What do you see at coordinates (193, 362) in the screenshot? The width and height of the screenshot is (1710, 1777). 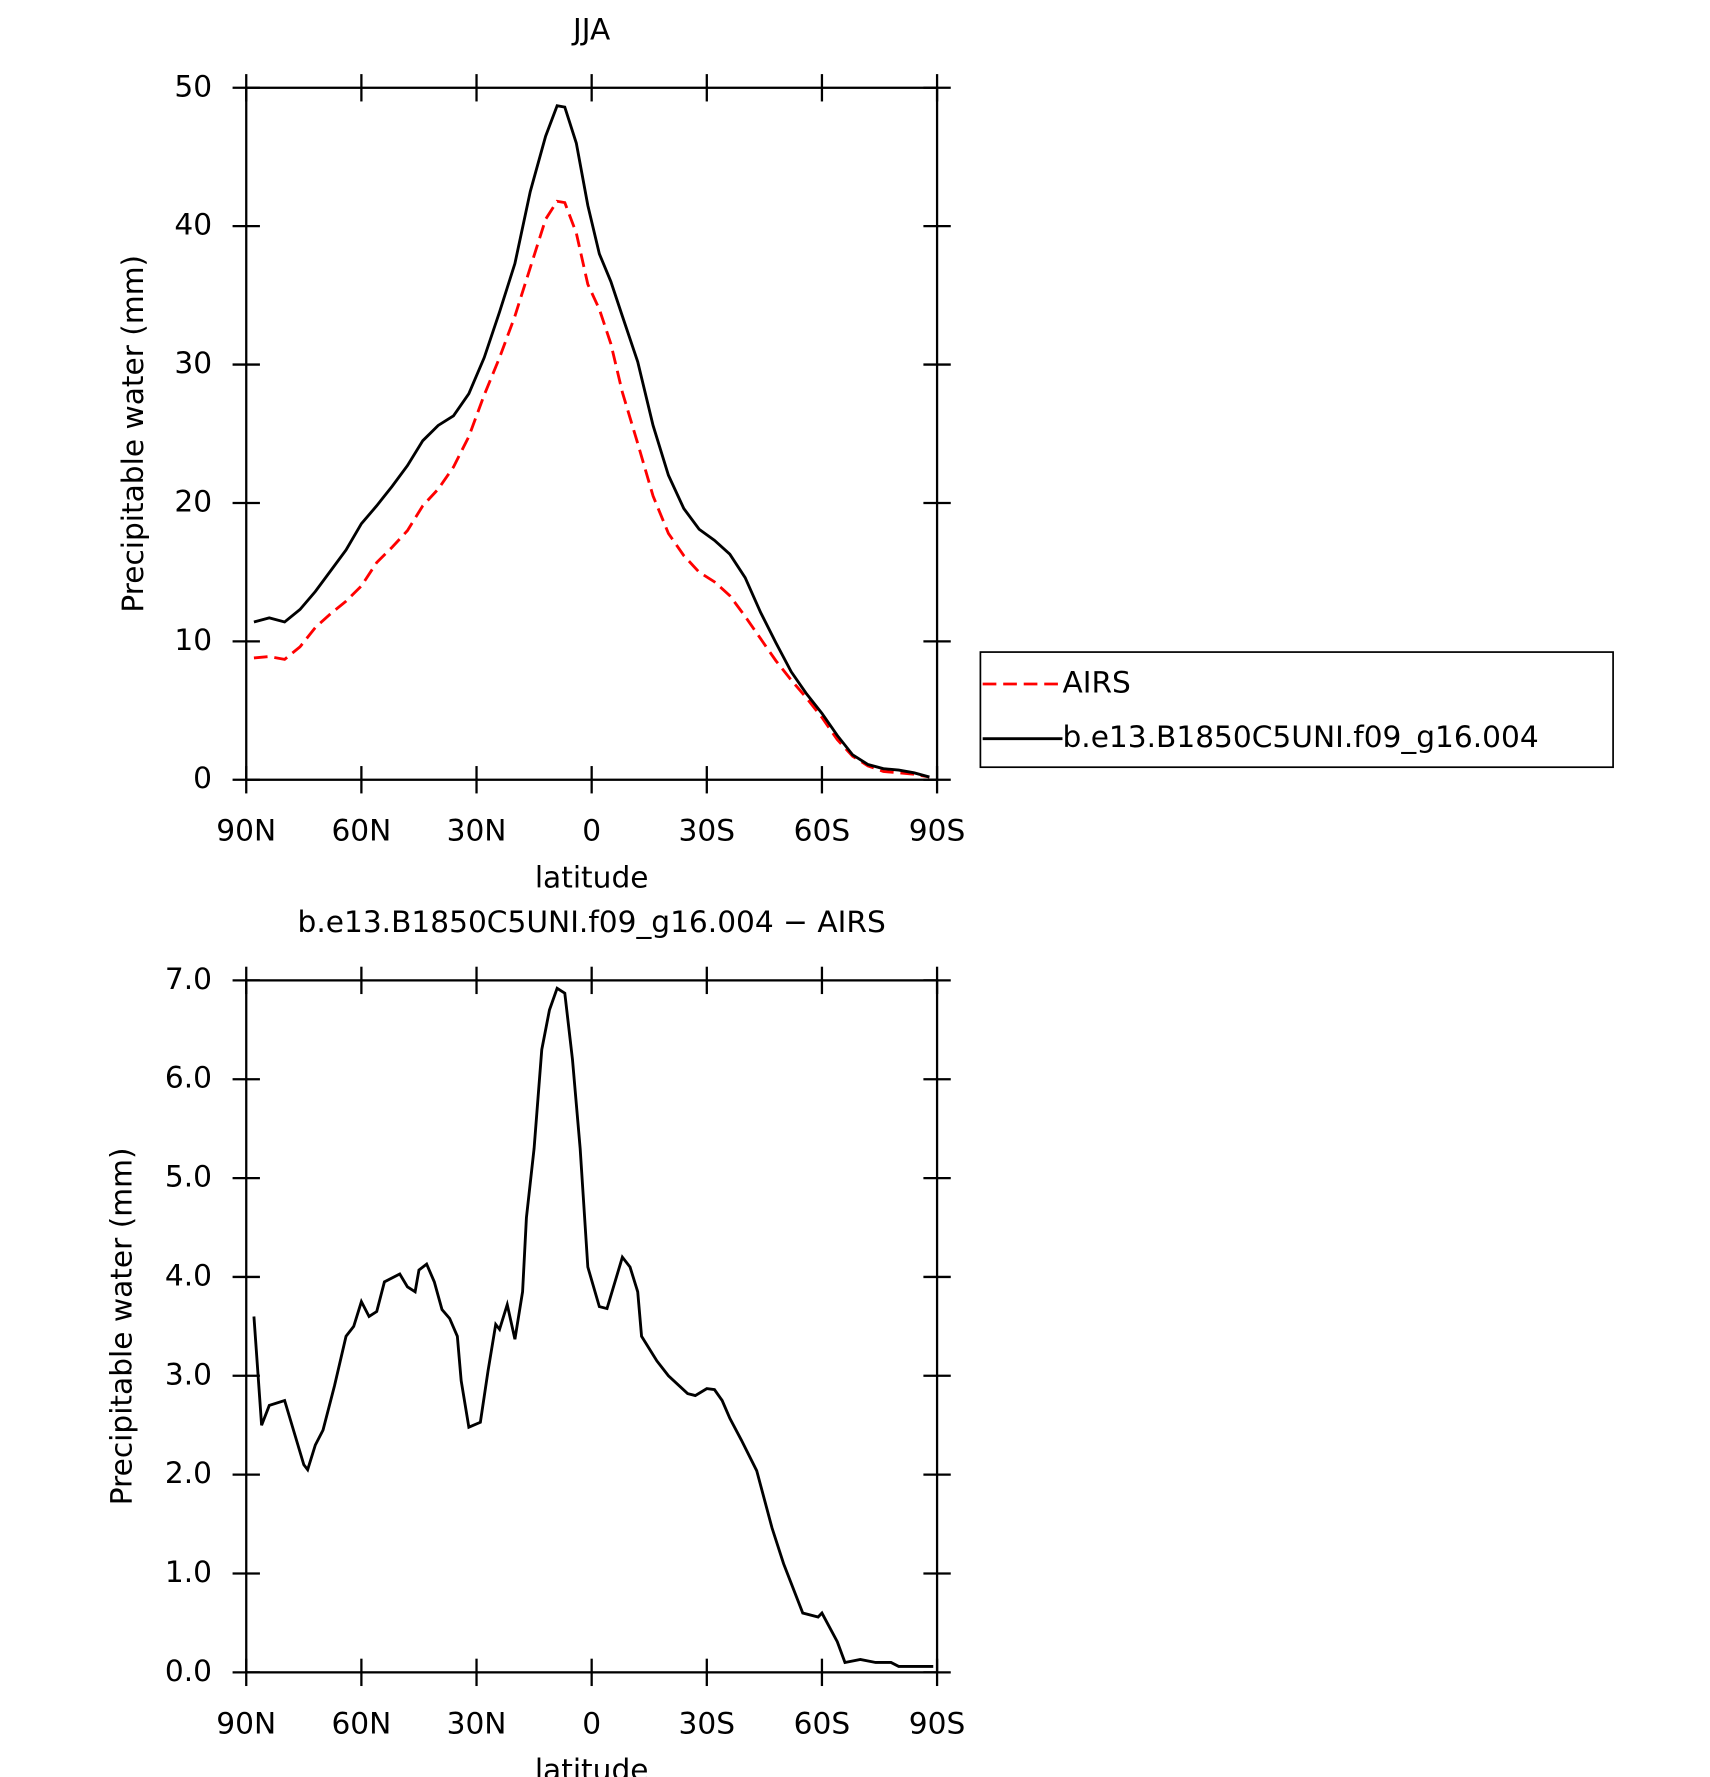 I see `y-tick-label: 30` at bounding box center [193, 362].